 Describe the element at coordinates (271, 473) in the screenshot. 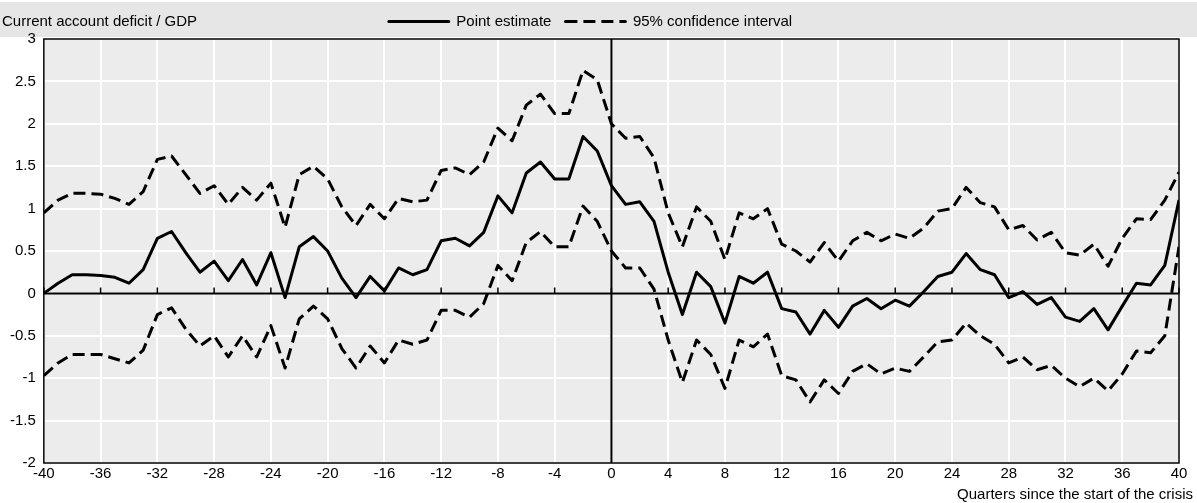

I see `x-tick-label: -24` at that location.